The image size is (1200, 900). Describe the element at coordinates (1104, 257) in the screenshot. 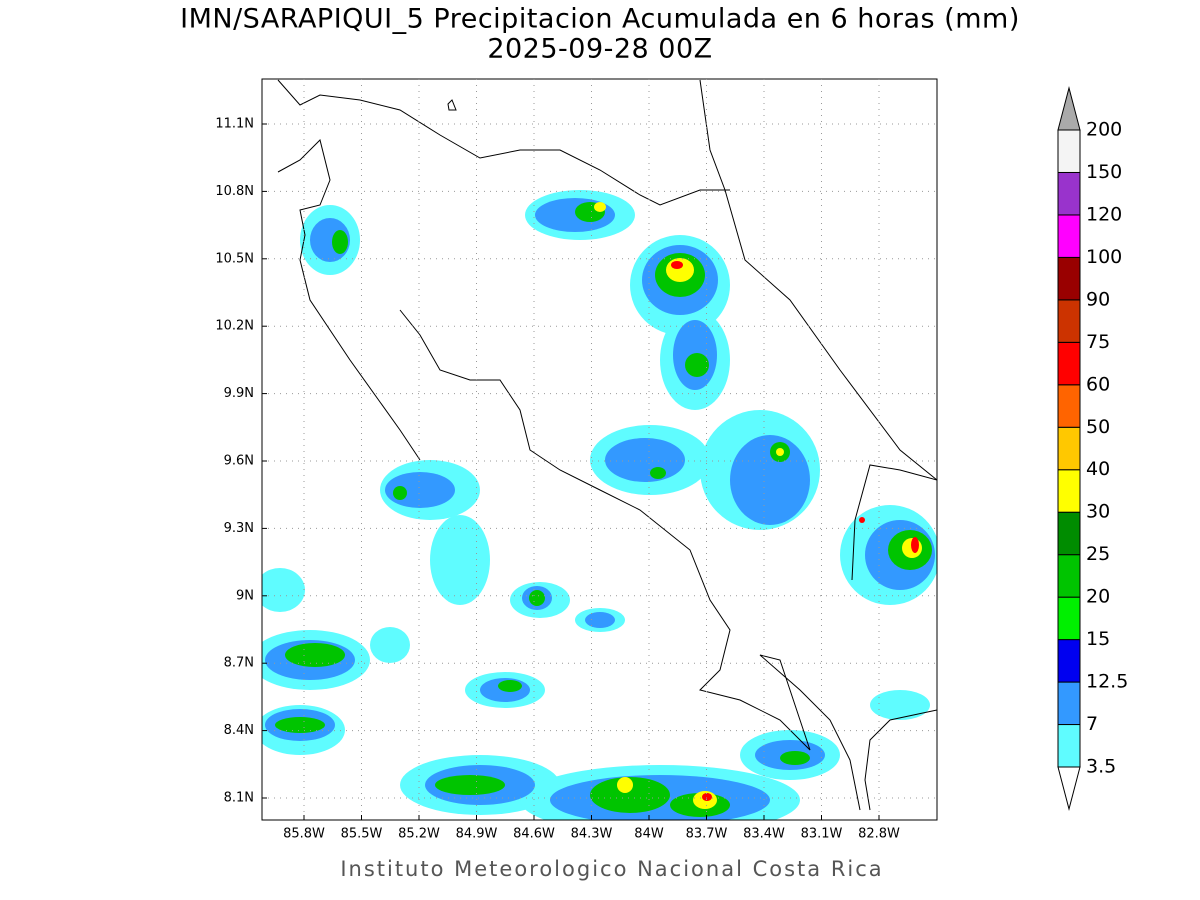

I see `colorbar-label: 100` at that location.